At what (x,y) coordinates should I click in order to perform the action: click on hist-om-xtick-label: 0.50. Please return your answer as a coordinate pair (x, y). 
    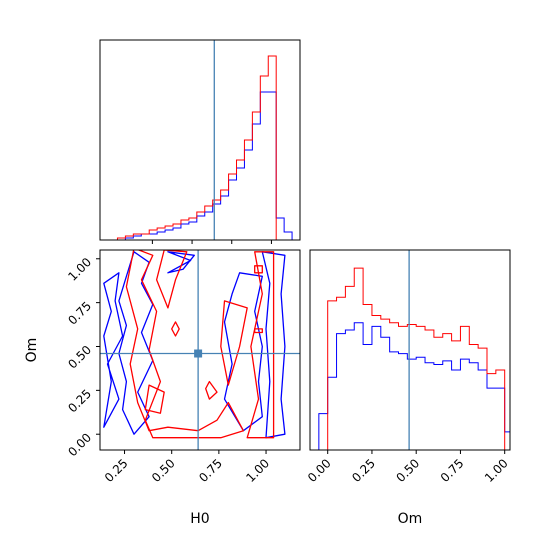
    Looking at the image, I should click on (408, 470).